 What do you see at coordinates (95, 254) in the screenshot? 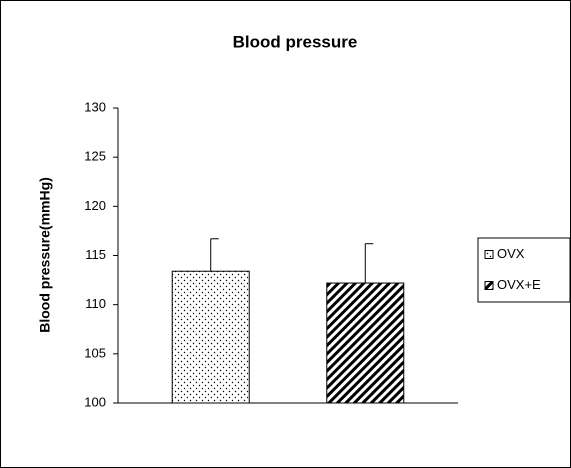
I see `y-tick-label: 115` at bounding box center [95, 254].